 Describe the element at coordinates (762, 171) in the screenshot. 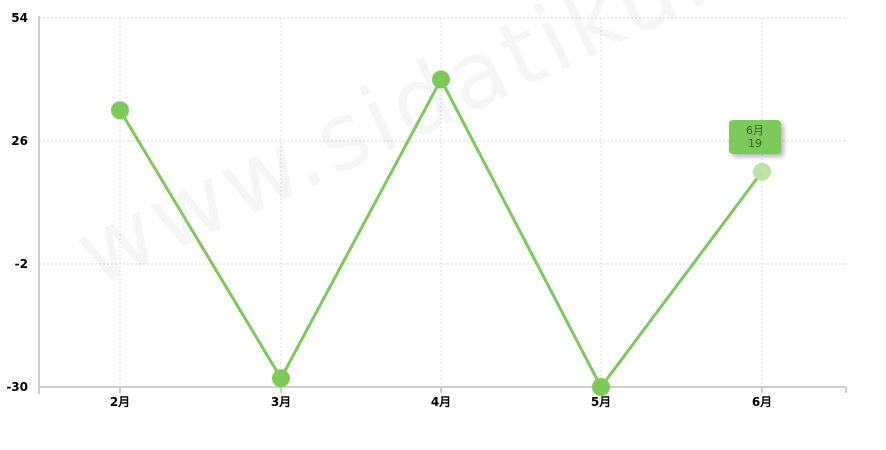

I see `highlighted-data-point` at that location.